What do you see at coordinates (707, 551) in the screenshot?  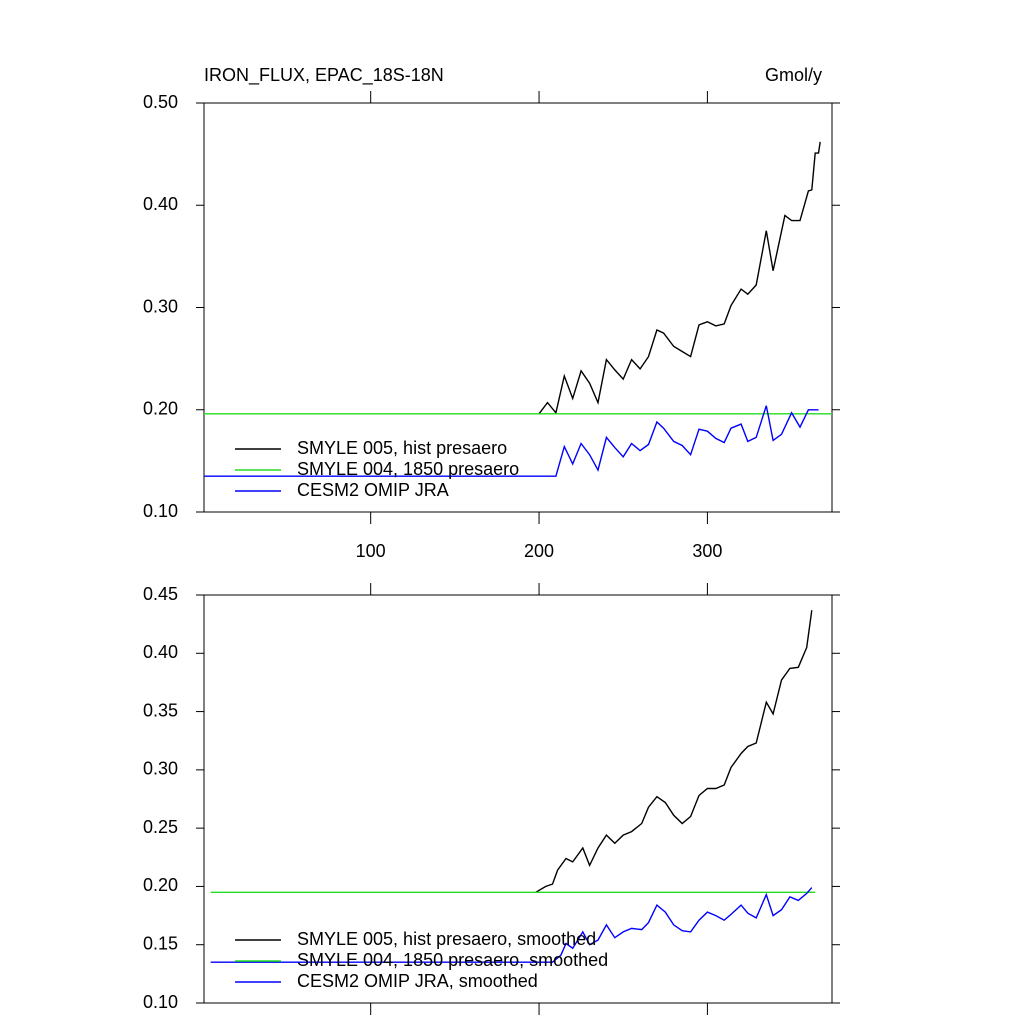 I see `x-tick-label: 300` at bounding box center [707, 551].